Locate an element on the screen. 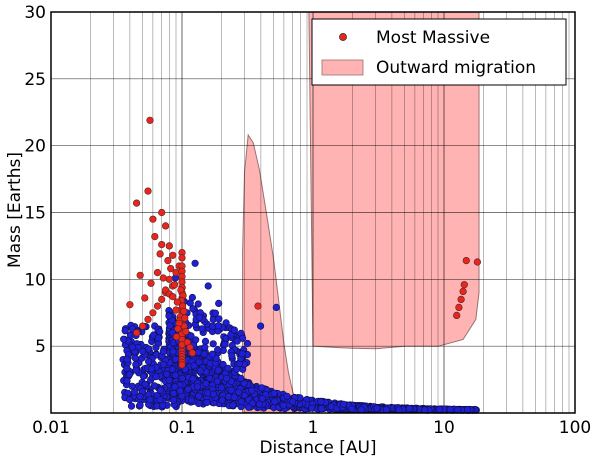 This screenshot has width=600, height=462. y-tick-label: 30 is located at coordinates (35, 13).